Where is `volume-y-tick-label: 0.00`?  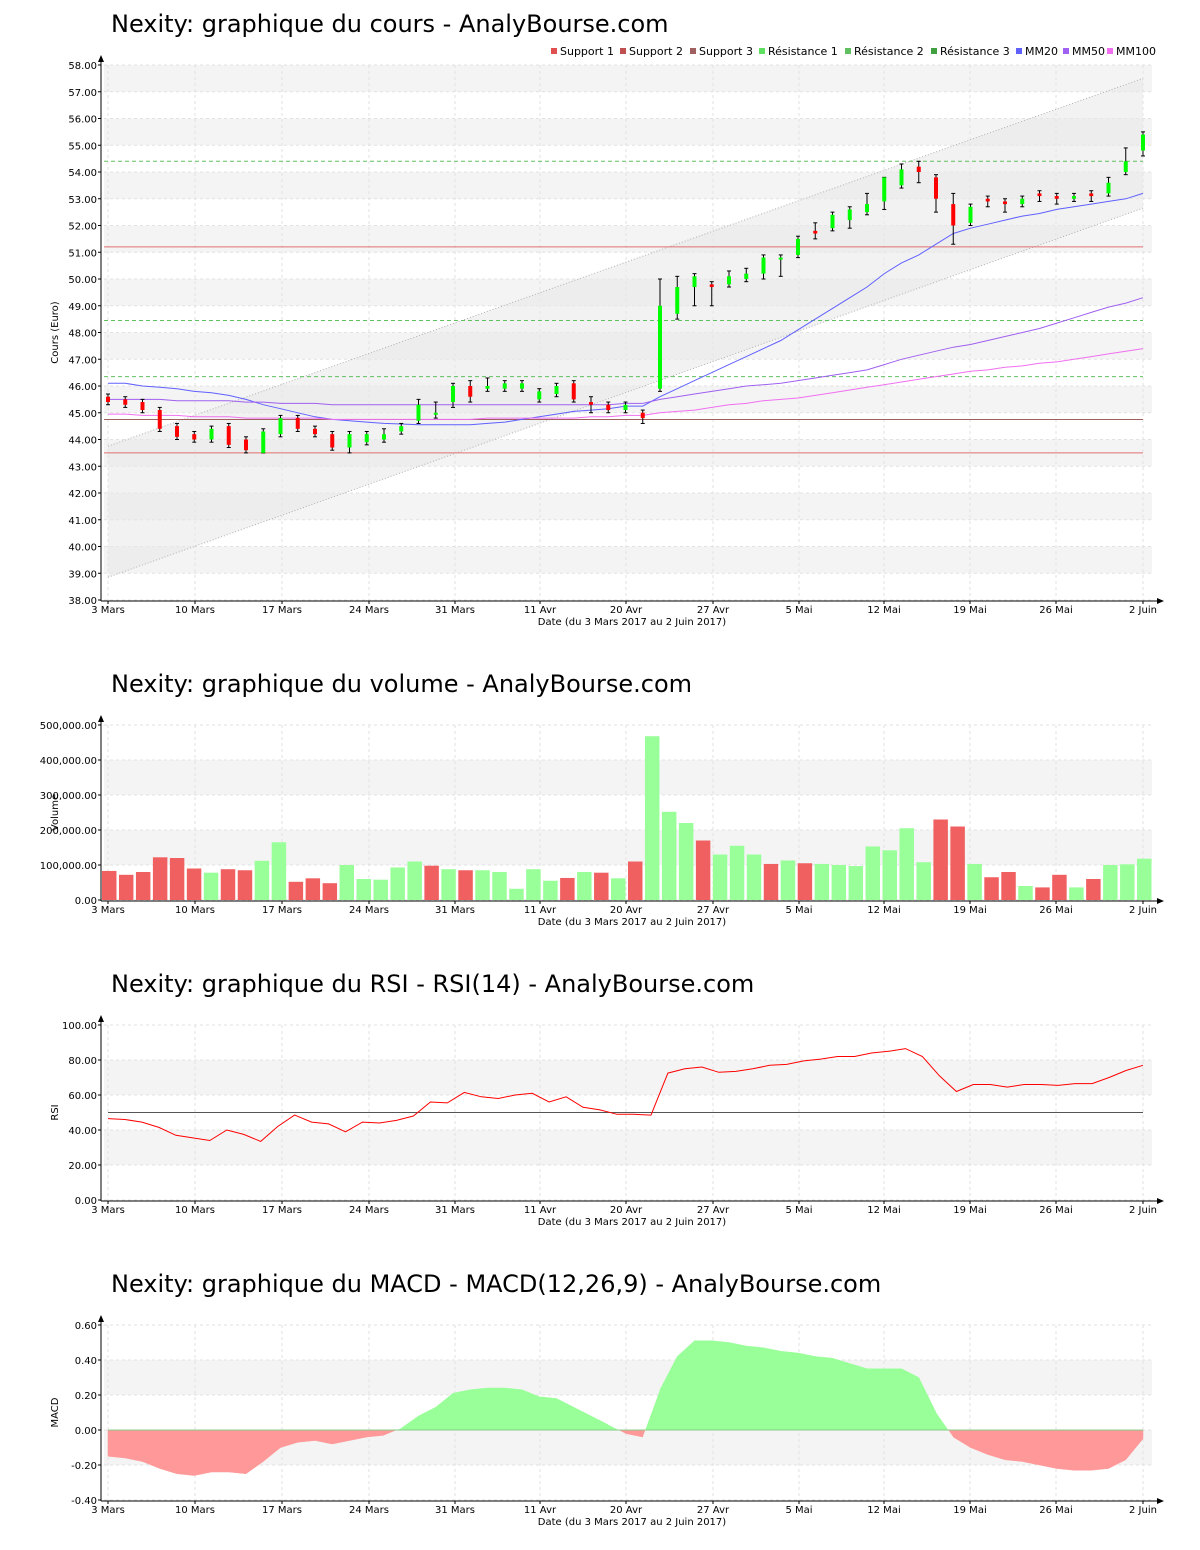
volume-y-tick-label: 0.00 is located at coordinates (86, 901).